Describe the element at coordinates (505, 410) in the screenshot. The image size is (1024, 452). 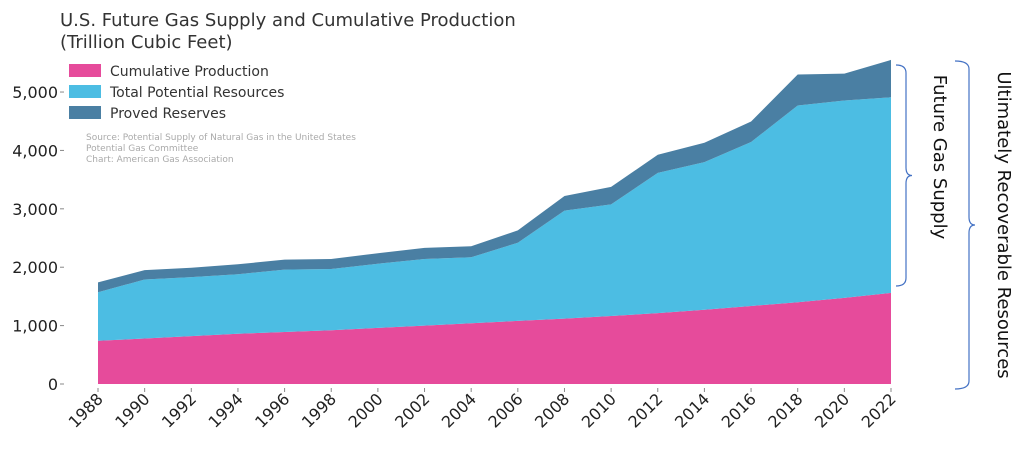
I see `x-tick-label: 2006` at that location.